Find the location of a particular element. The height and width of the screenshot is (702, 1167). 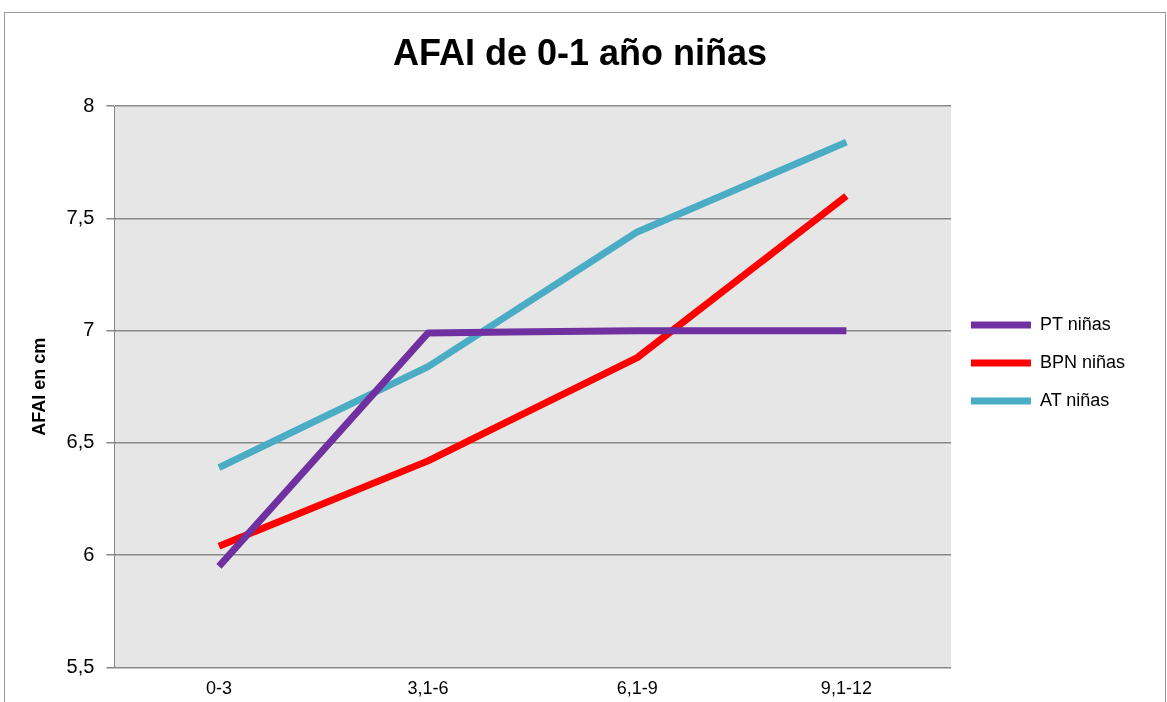

y-tick-label: 7,5 is located at coordinates (80, 216).